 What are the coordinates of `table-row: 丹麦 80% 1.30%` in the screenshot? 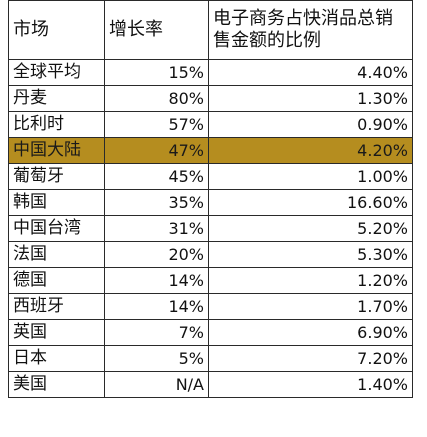 It's located at (210, 98).